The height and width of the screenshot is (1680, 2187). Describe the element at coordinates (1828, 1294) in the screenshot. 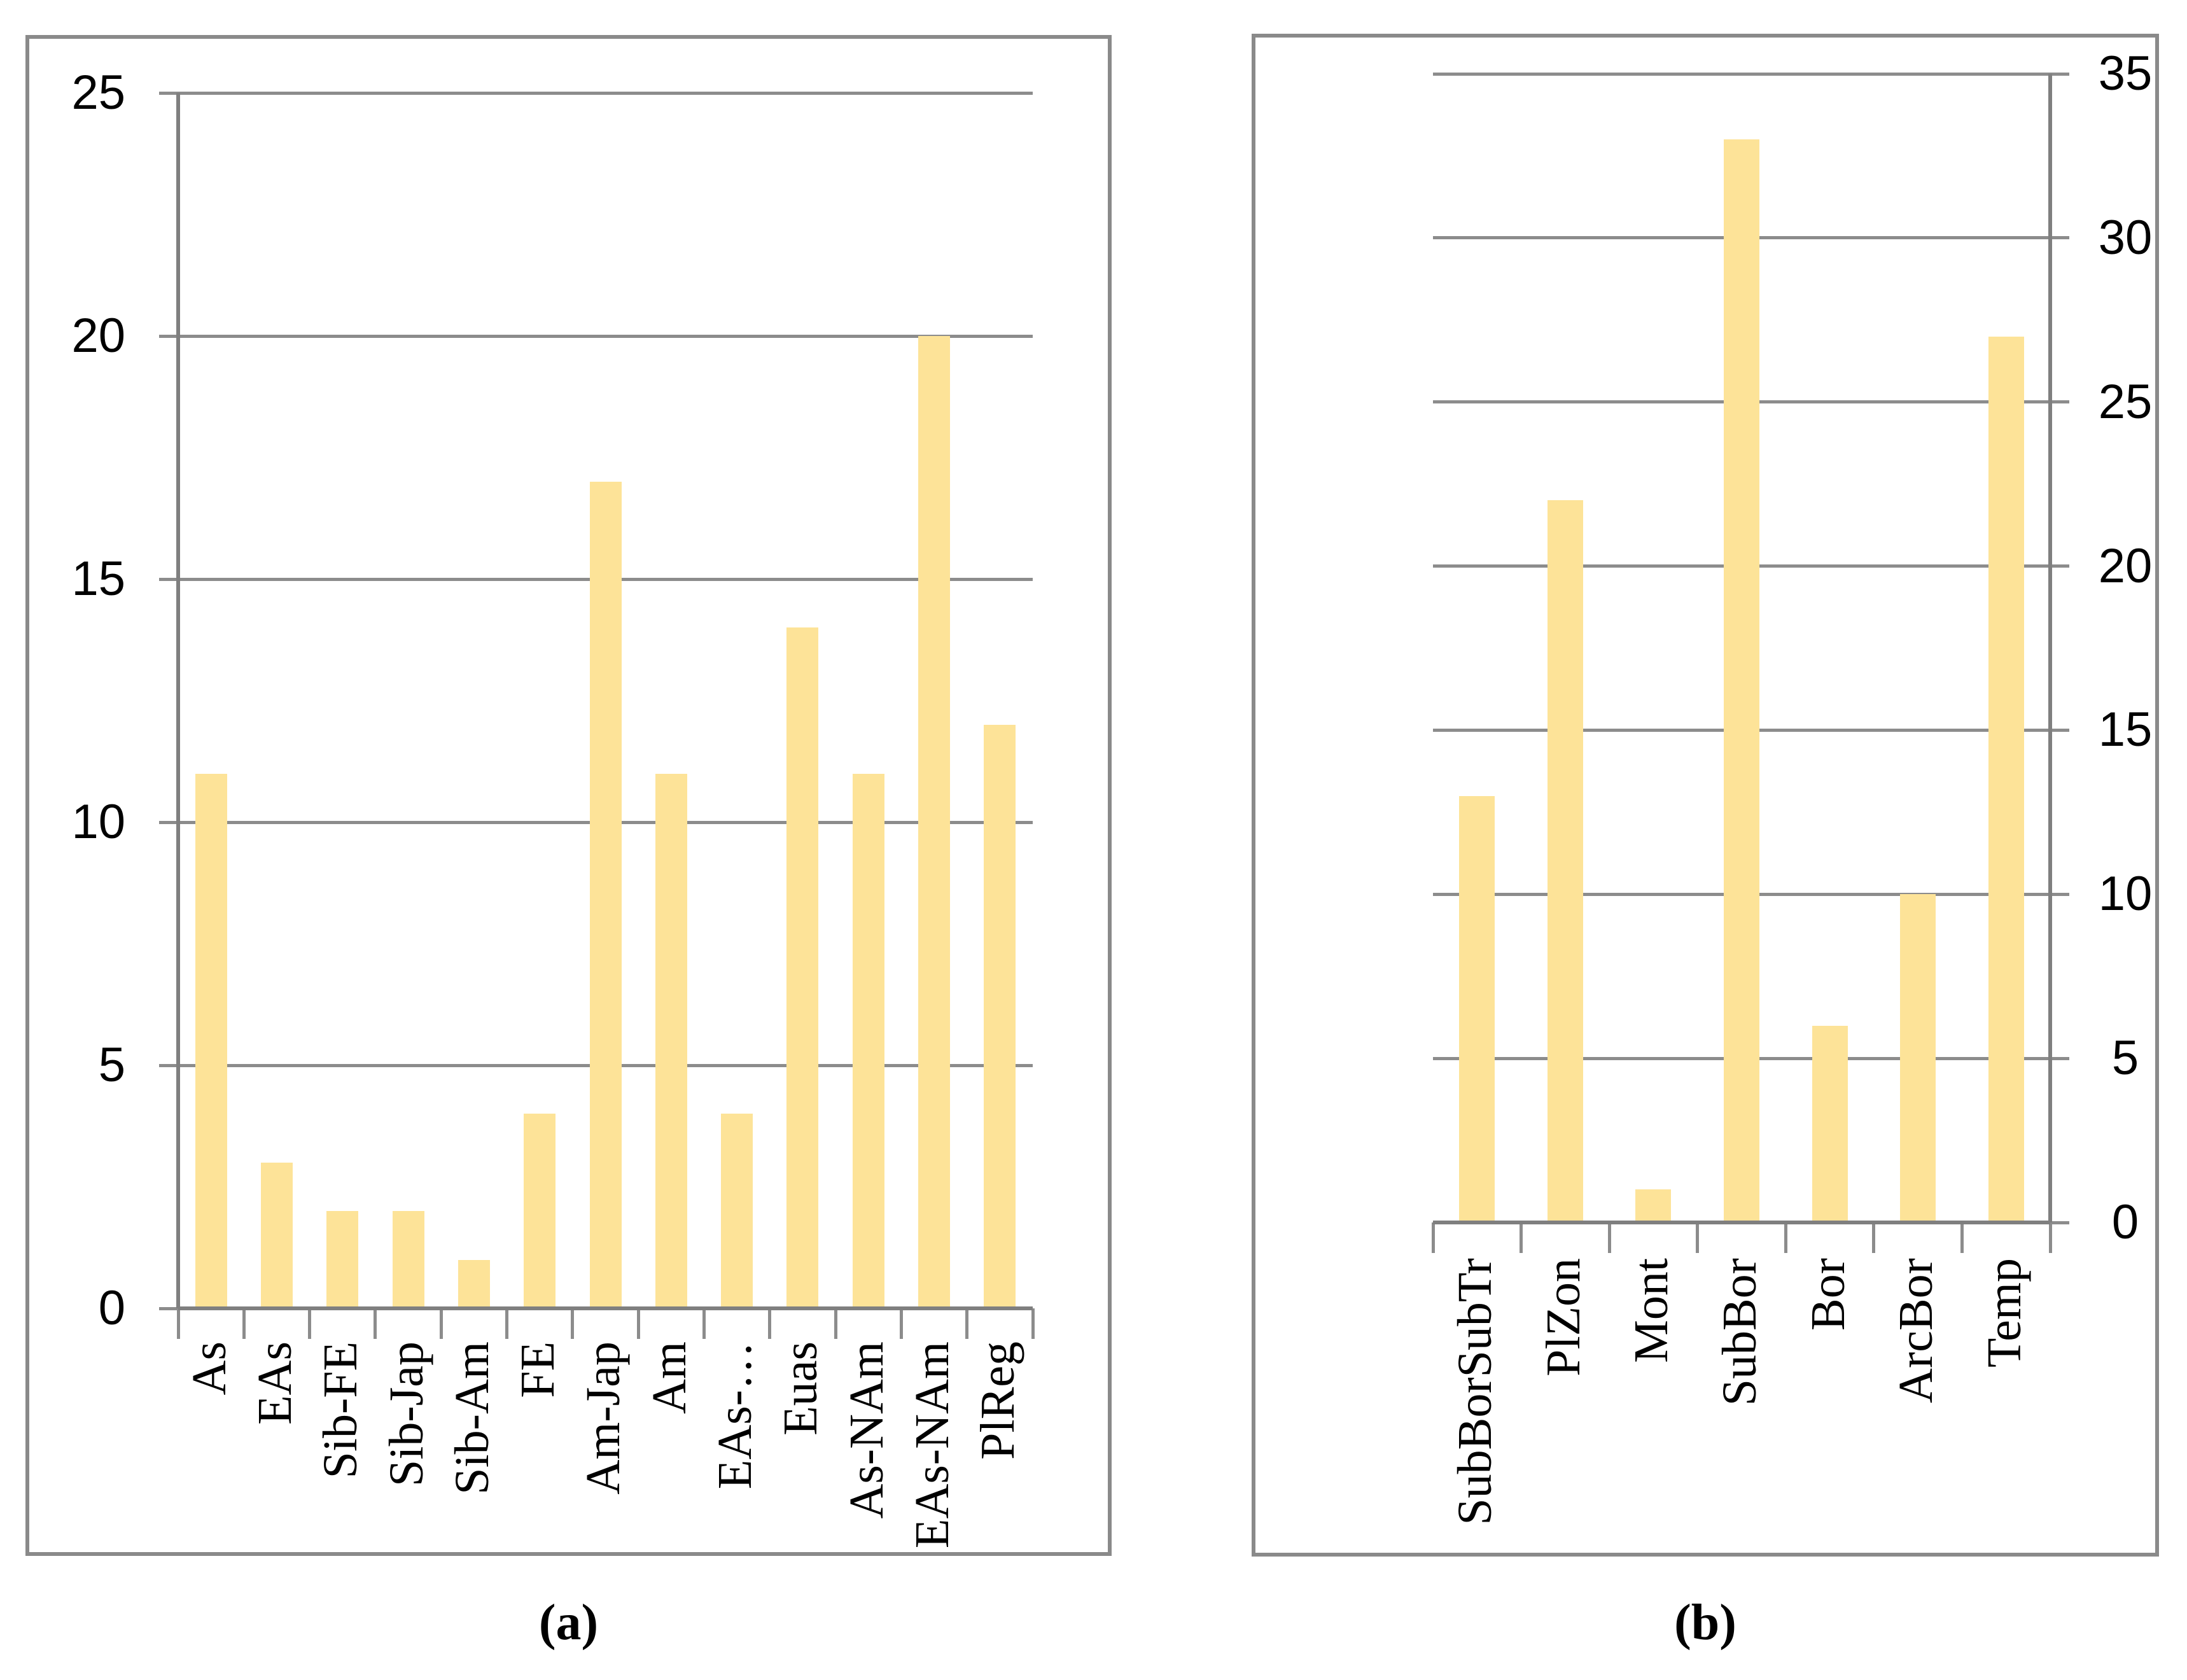

I see `category-label: Bor` at that location.